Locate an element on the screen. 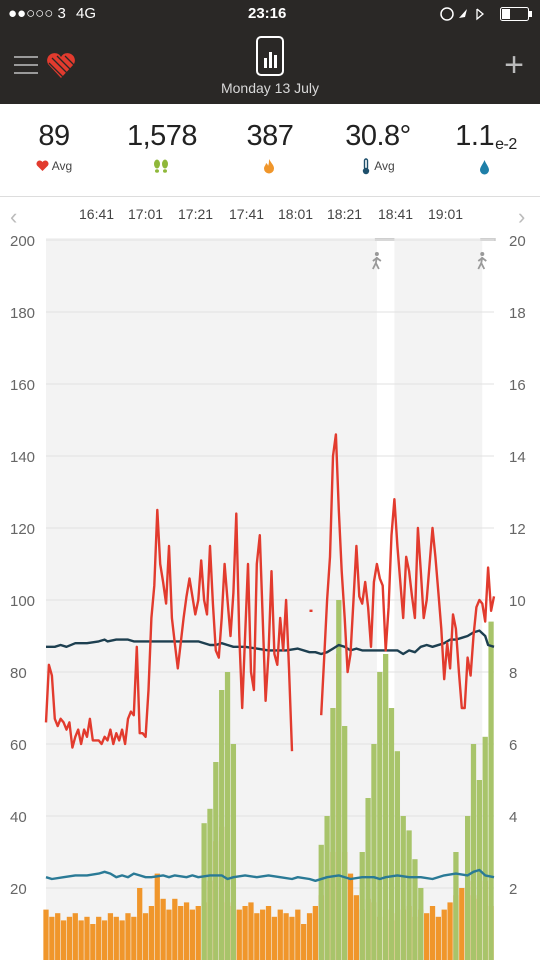 The height and width of the screenshot is (960, 540). left-tick-label: 200 is located at coordinates (22, 241).